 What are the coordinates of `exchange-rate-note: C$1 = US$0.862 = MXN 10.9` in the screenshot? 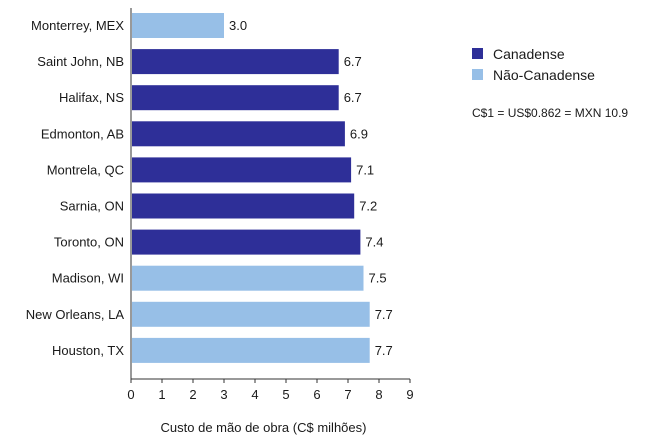 It's located at (550, 113).